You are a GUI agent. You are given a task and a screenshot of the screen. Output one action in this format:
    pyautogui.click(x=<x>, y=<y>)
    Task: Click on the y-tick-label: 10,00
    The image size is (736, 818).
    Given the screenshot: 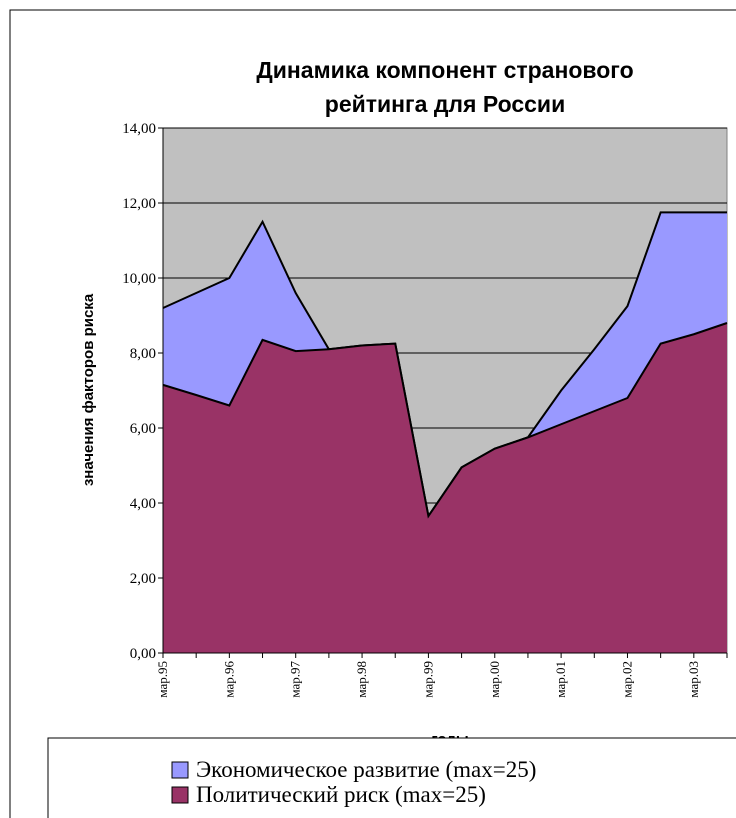 What is the action you would take?
    pyautogui.click(x=139, y=279)
    